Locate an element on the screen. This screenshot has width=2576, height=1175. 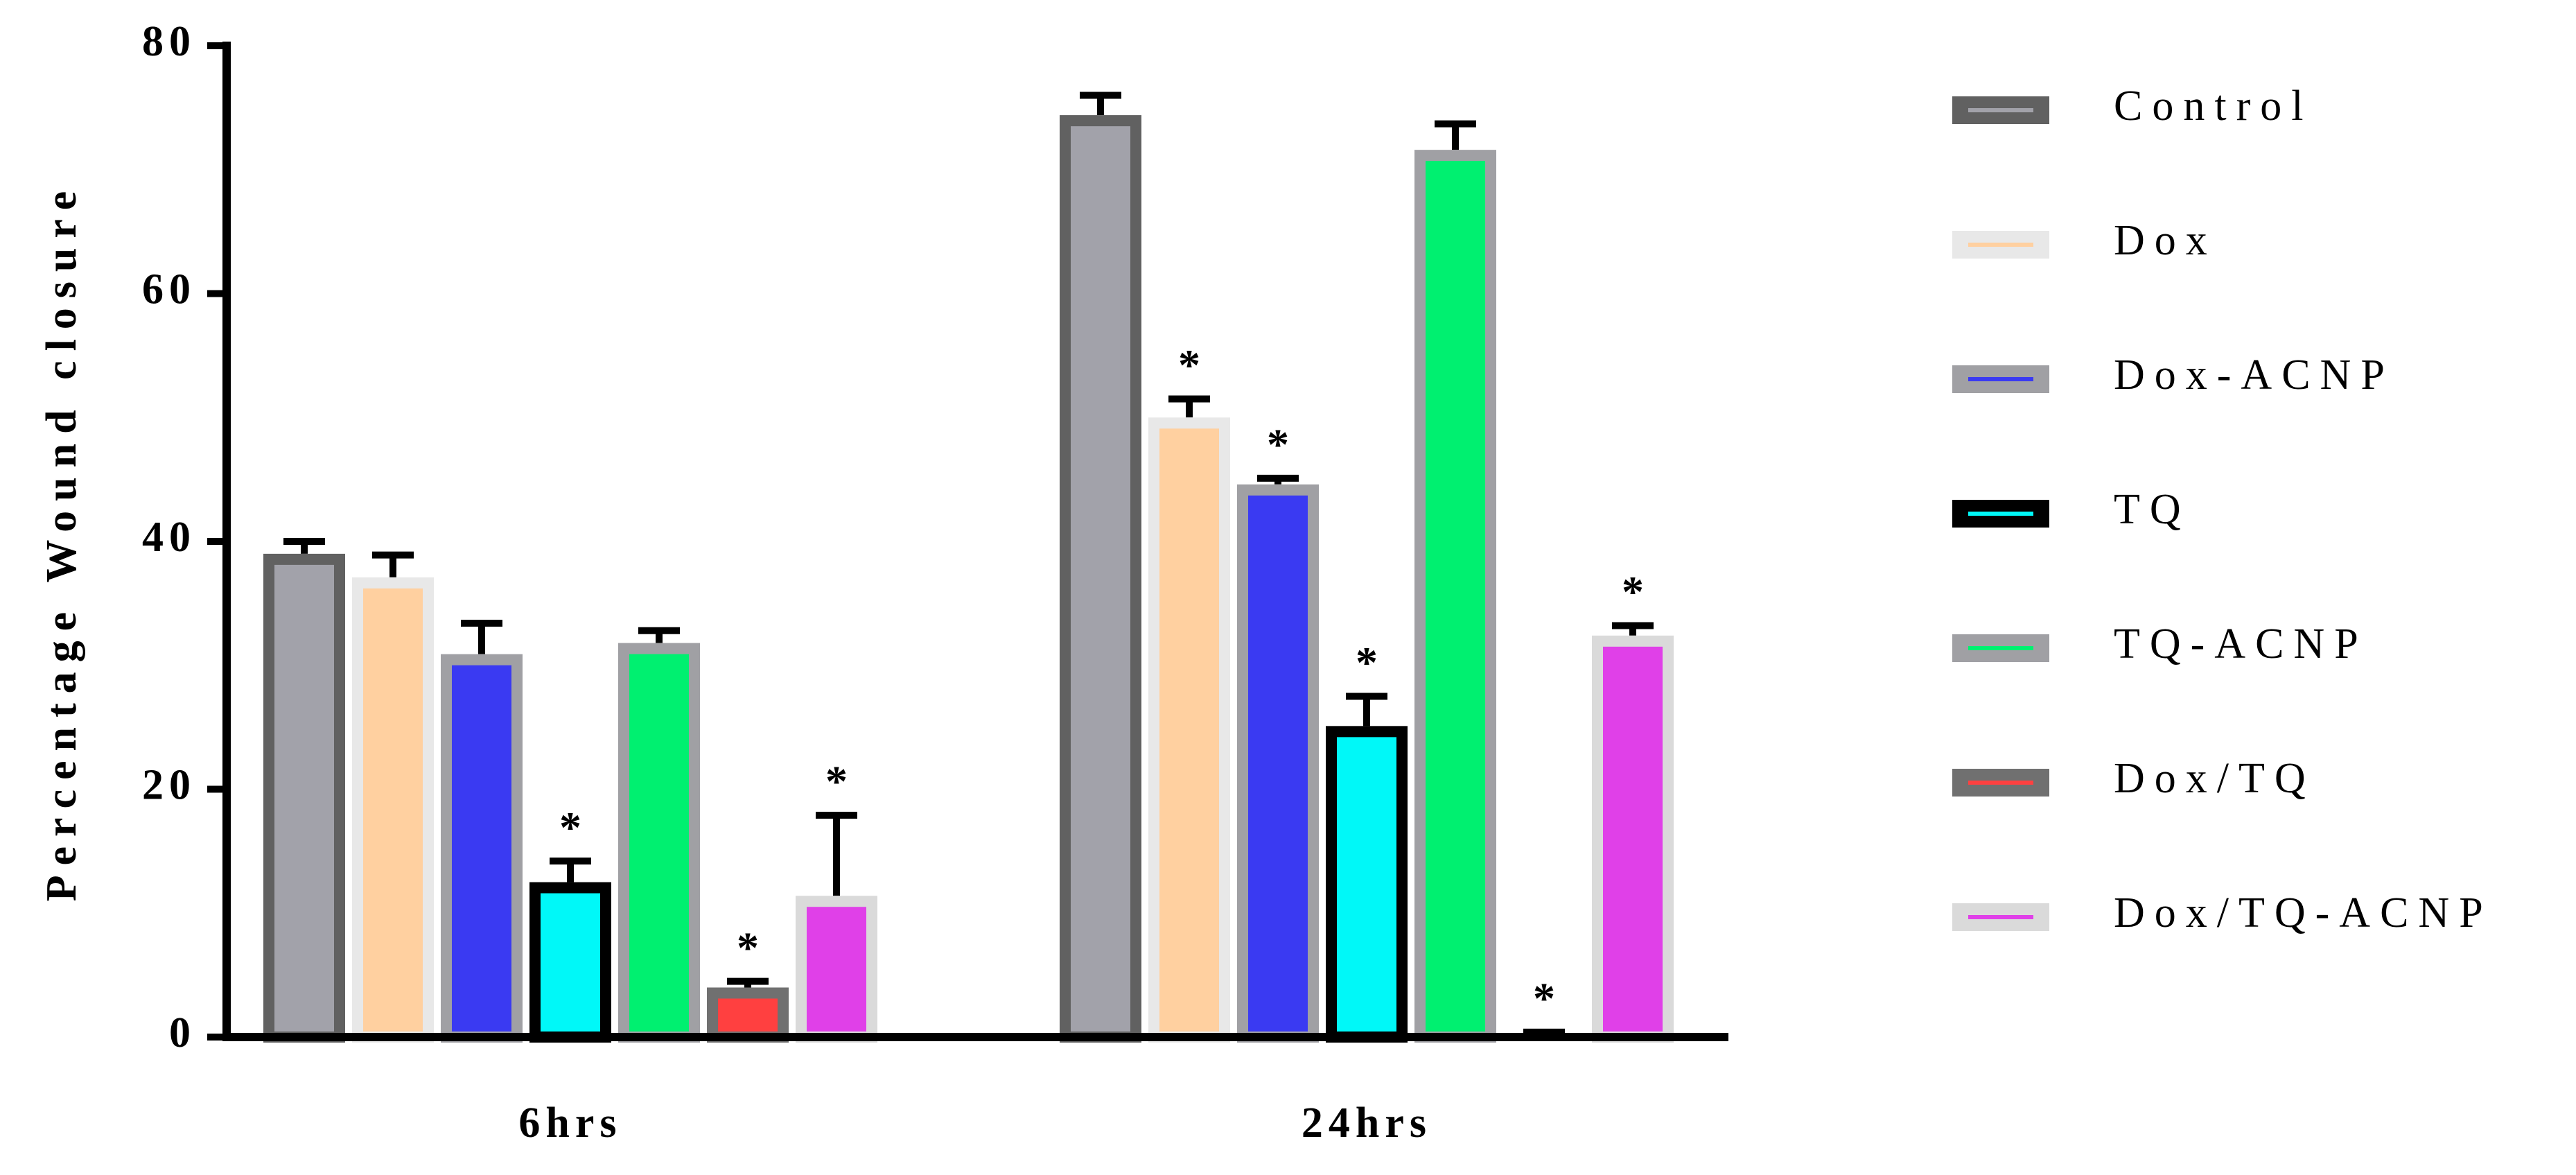
x-tick-label: 6hrs is located at coordinates (570, 1123).